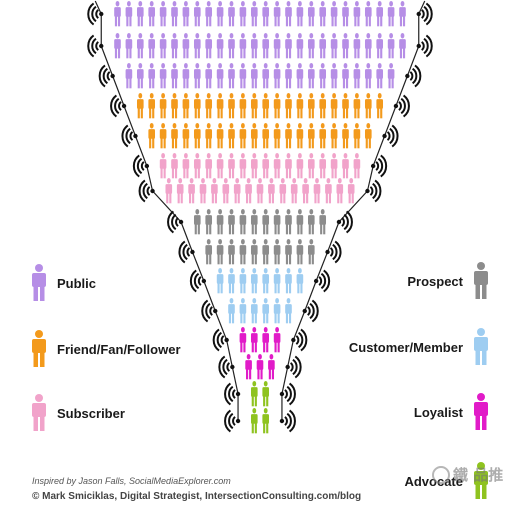 The width and height of the screenshot is (520, 508). What do you see at coordinates (452, 412) in the screenshot?
I see `legend-loyalist: Loyalist` at bounding box center [452, 412].